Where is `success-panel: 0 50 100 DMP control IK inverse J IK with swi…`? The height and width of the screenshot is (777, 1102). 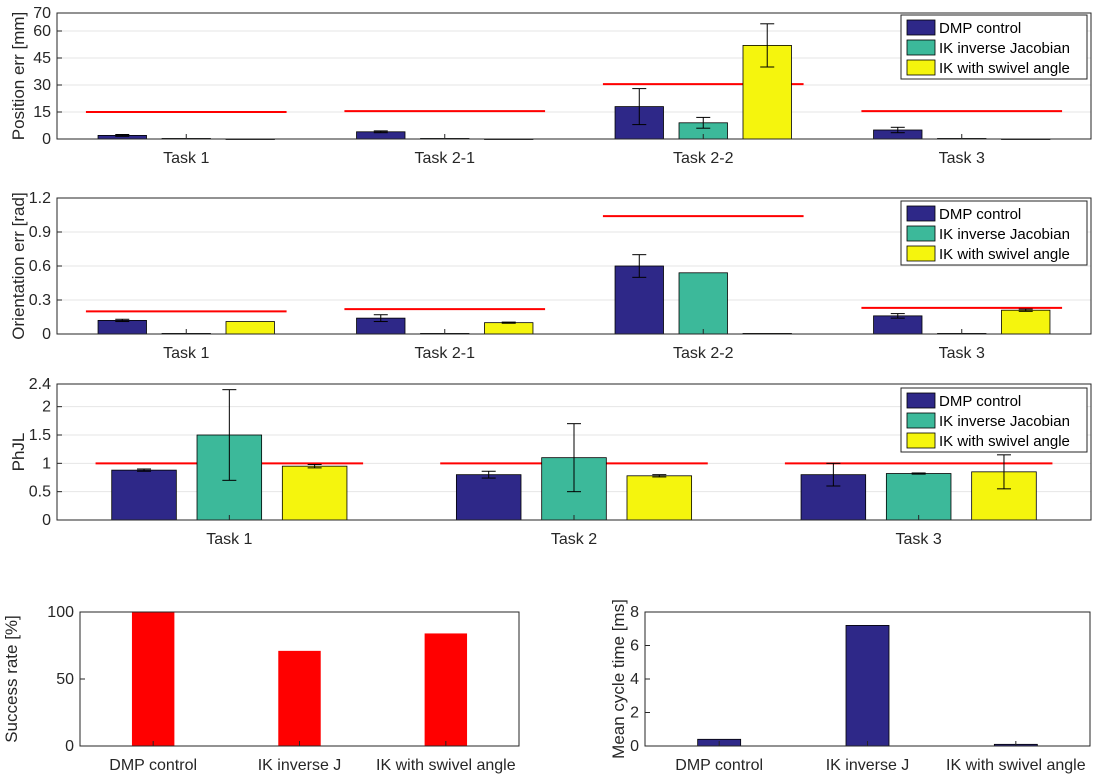 success-panel: 0 50 100 DMP control IK inverse J IK with swi… is located at coordinates (261, 689).